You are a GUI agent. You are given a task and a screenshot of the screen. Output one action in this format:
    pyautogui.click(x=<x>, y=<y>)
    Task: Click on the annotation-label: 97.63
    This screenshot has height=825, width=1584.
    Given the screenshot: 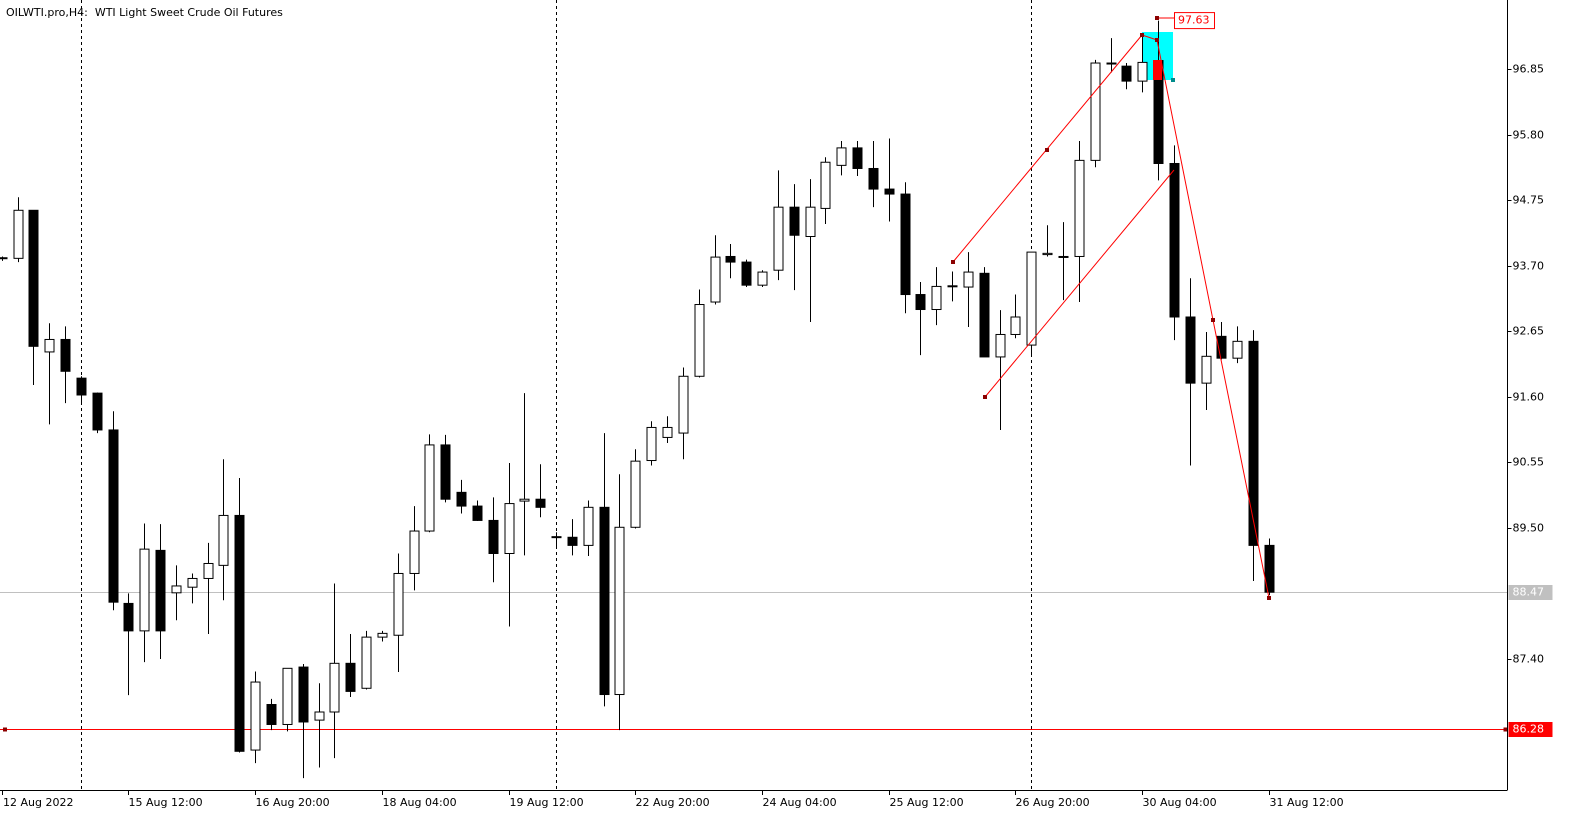 What is the action you would take?
    pyautogui.click(x=1194, y=20)
    